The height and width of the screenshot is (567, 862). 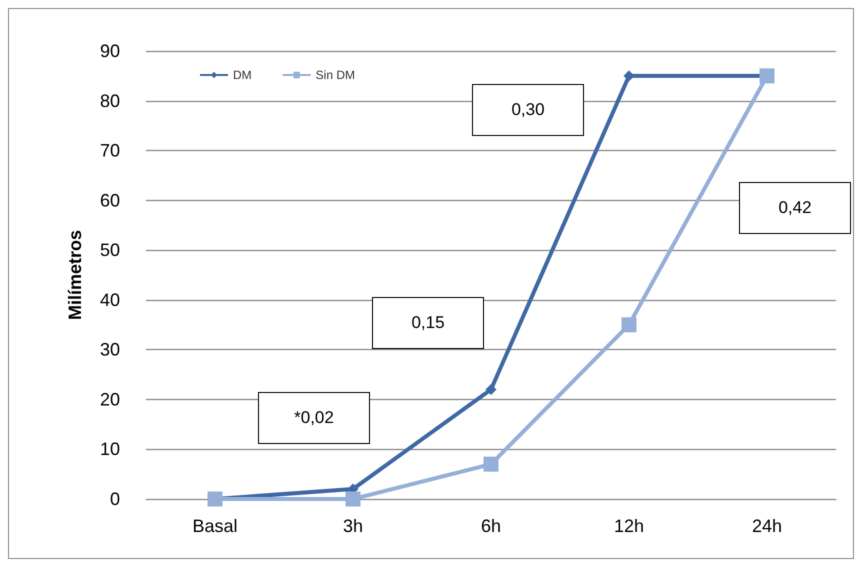 I want to click on x-tick-label: 6h, so click(x=491, y=526).